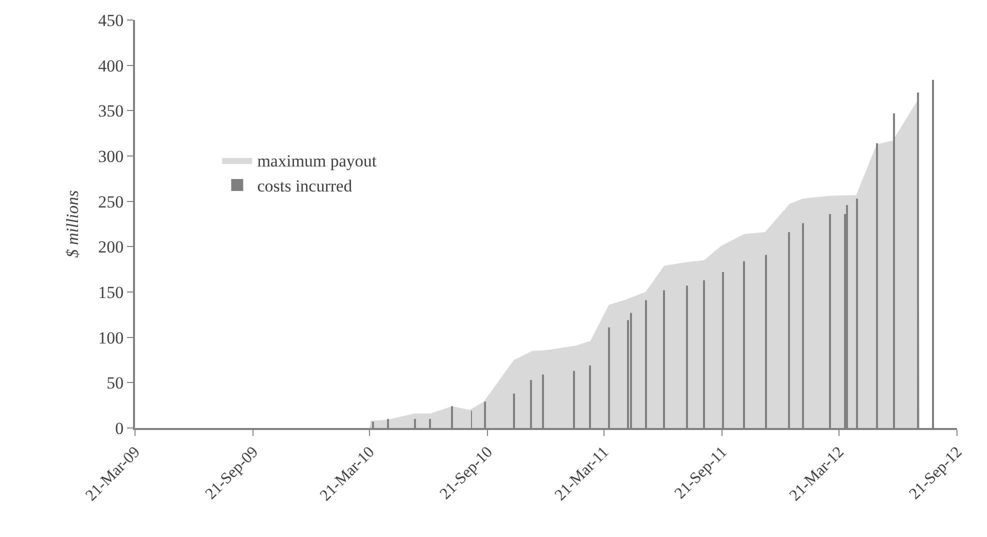 The height and width of the screenshot is (537, 987). Describe the element at coordinates (72, 224) in the screenshot. I see `y-axis-title: $ millions` at that location.